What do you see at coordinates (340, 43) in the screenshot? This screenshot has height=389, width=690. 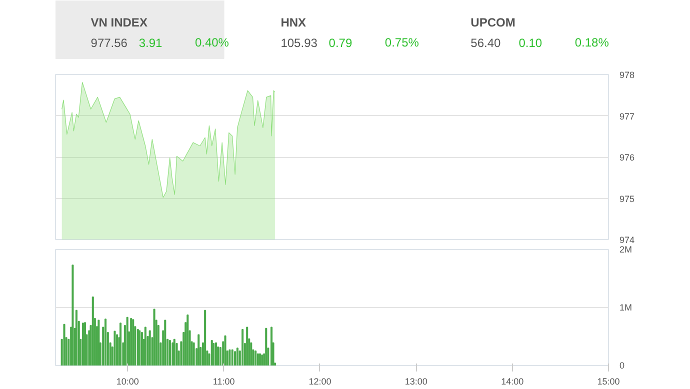 I see `text: 0.79` at bounding box center [340, 43].